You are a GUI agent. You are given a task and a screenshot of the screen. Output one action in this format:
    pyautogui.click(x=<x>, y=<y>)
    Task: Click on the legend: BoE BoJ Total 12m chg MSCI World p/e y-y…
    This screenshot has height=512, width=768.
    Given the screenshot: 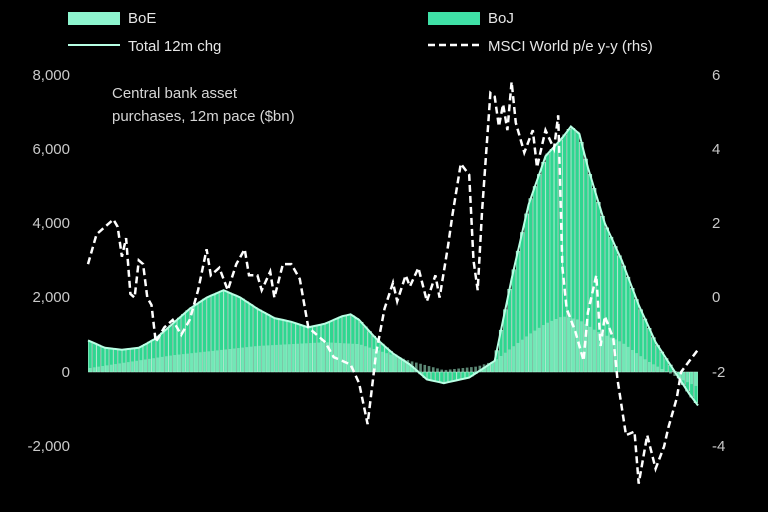 What is the action you would take?
    pyautogui.click(x=360, y=32)
    